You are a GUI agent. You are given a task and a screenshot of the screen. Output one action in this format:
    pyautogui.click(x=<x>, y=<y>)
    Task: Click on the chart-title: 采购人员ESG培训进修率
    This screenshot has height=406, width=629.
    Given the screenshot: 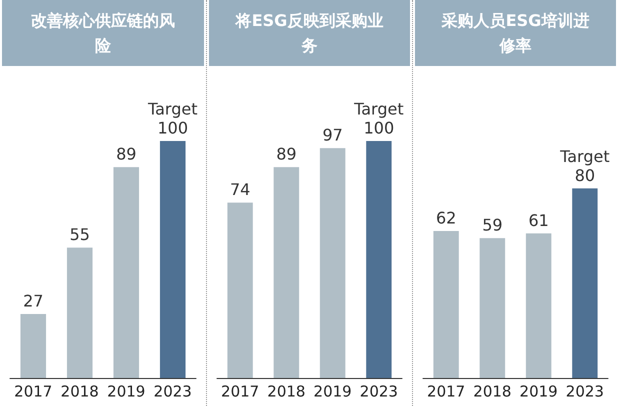 What is the action you would take?
    pyautogui.click(x=515, y=33)
    